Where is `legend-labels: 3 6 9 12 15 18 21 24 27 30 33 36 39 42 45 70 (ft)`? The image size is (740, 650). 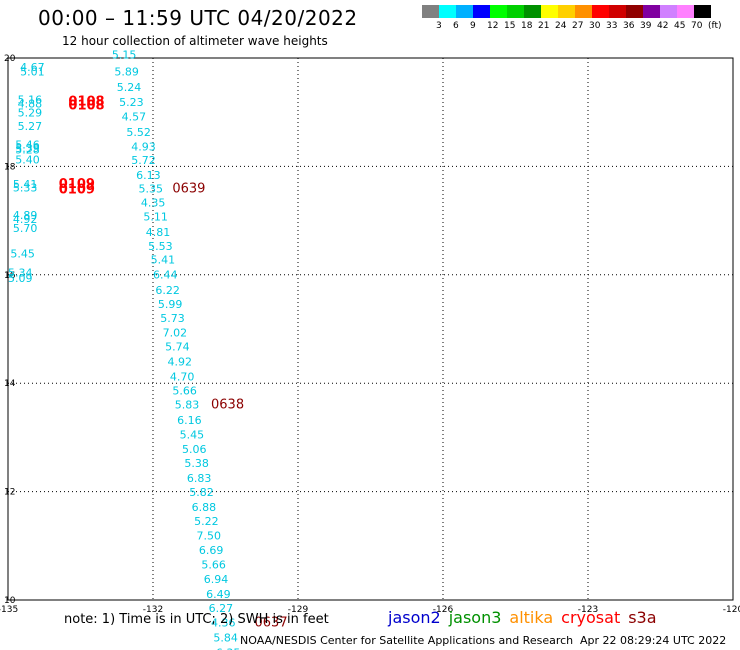
legend-labels: 3 6 9 12 15 18 21 24 27 30 33 36 39 42 45 70 (ft) is located at coordinates (572, 25).